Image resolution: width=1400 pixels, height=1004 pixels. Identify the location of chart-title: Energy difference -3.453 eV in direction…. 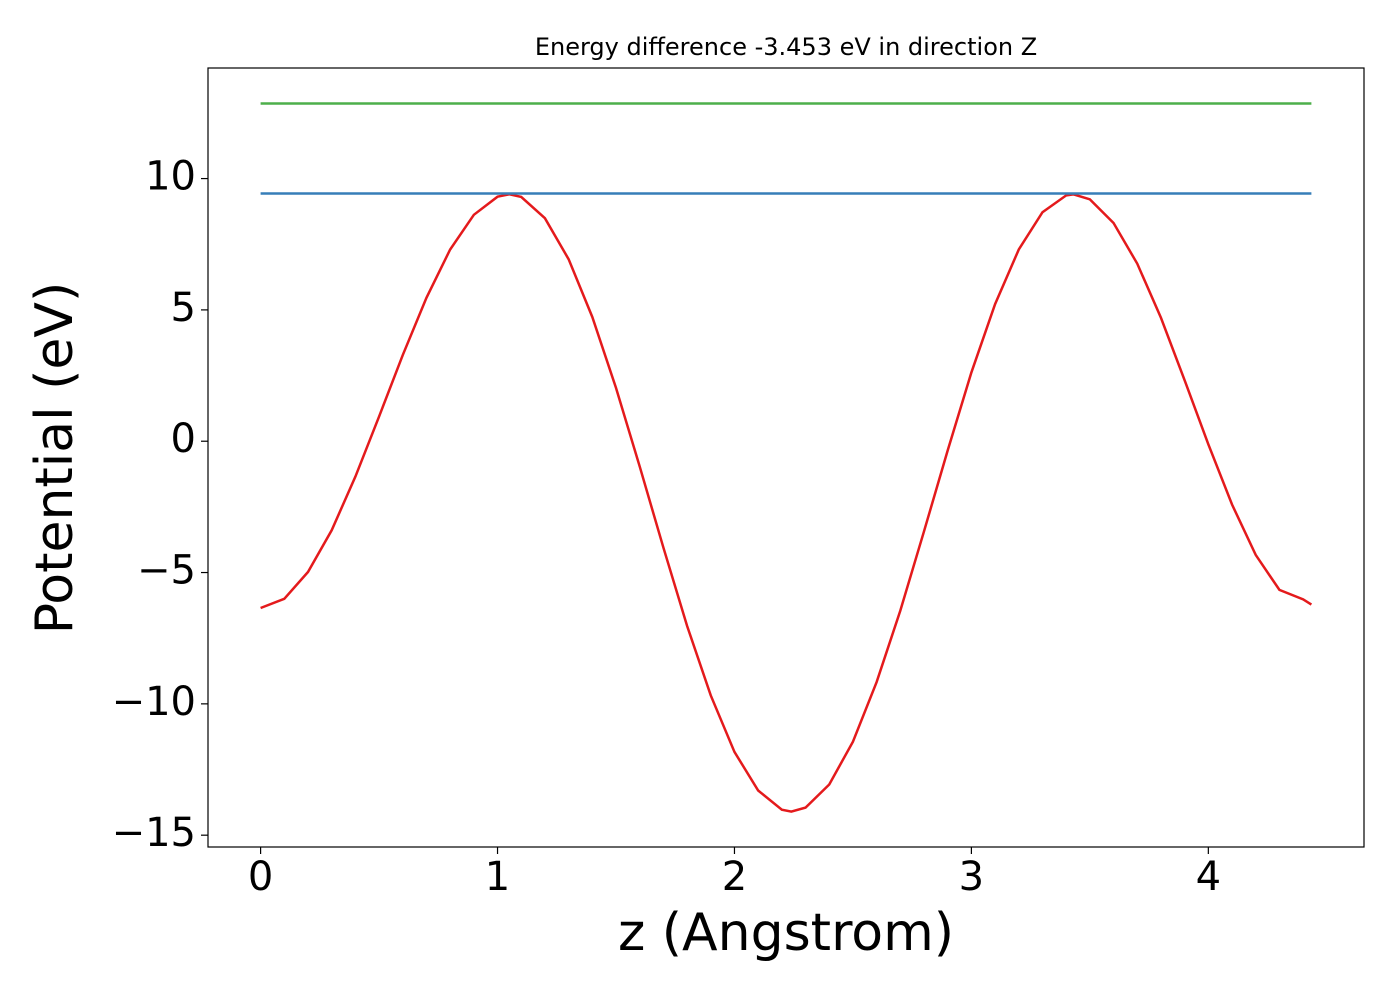
(786, 47).